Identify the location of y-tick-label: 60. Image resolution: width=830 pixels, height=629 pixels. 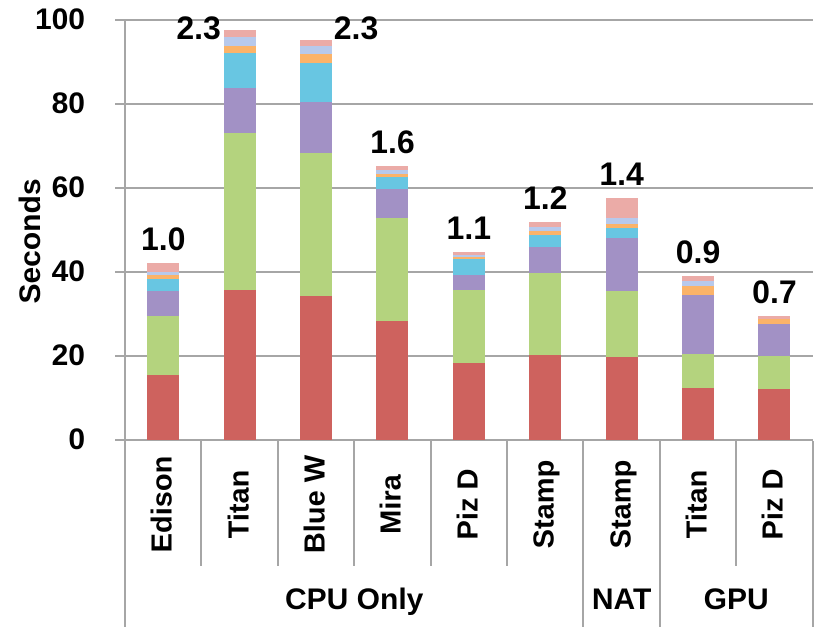
(68, 187).